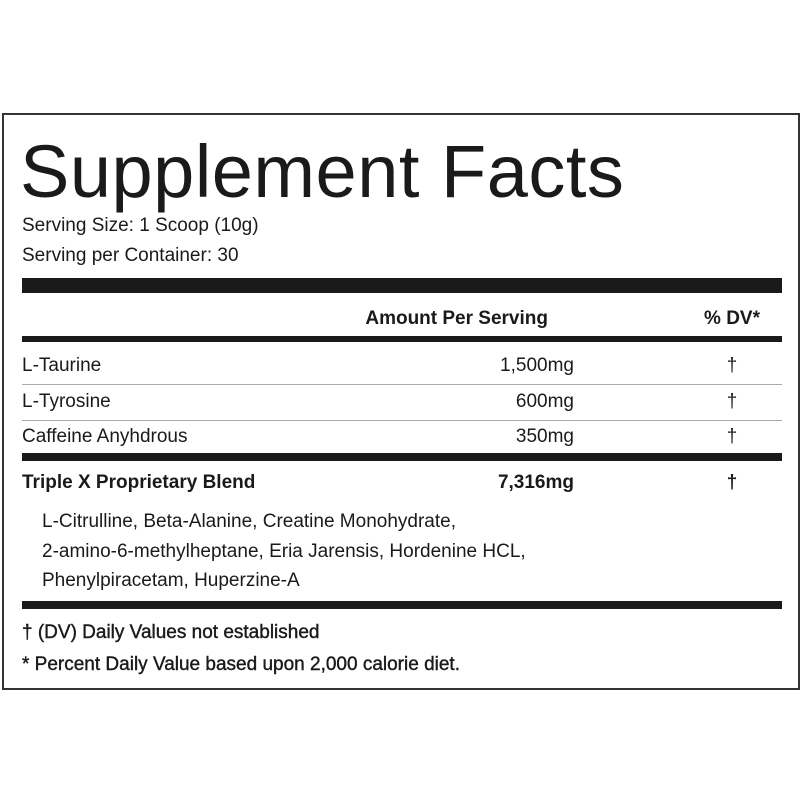 The height and width of the screenshot is (800, 800). I want to click on ingredient-name: L-Taurine, so click(62, 365).